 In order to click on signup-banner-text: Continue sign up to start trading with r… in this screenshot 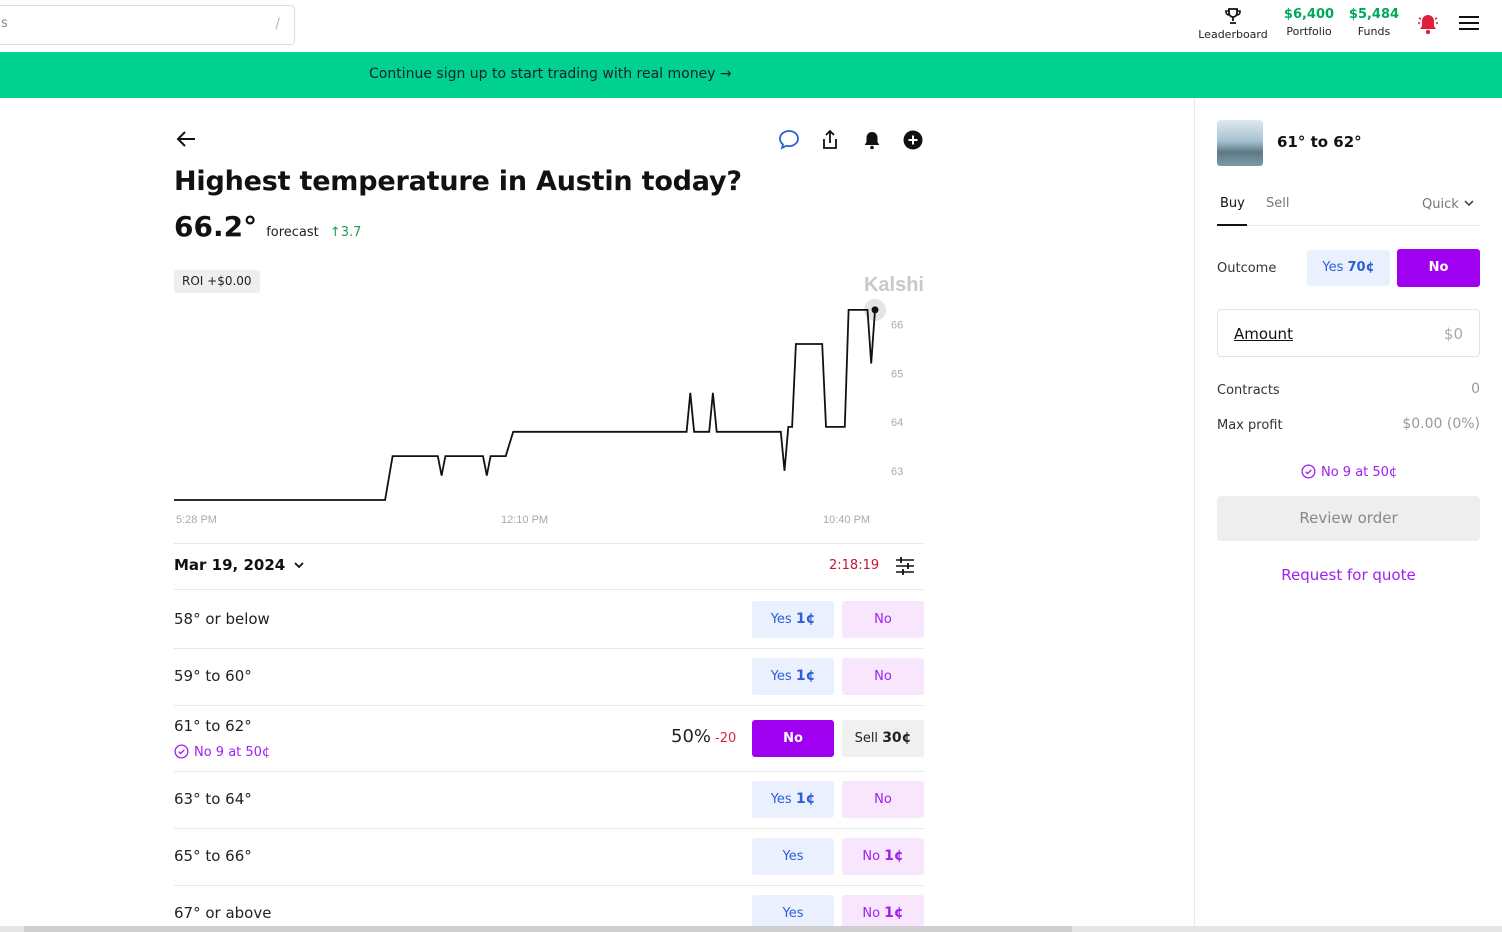, I will do `click(550, 74)`.